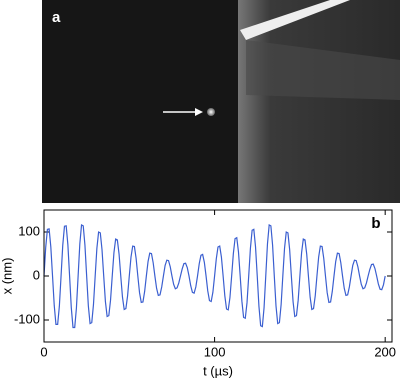  I want to click on bright-streak, so click(295, 20).